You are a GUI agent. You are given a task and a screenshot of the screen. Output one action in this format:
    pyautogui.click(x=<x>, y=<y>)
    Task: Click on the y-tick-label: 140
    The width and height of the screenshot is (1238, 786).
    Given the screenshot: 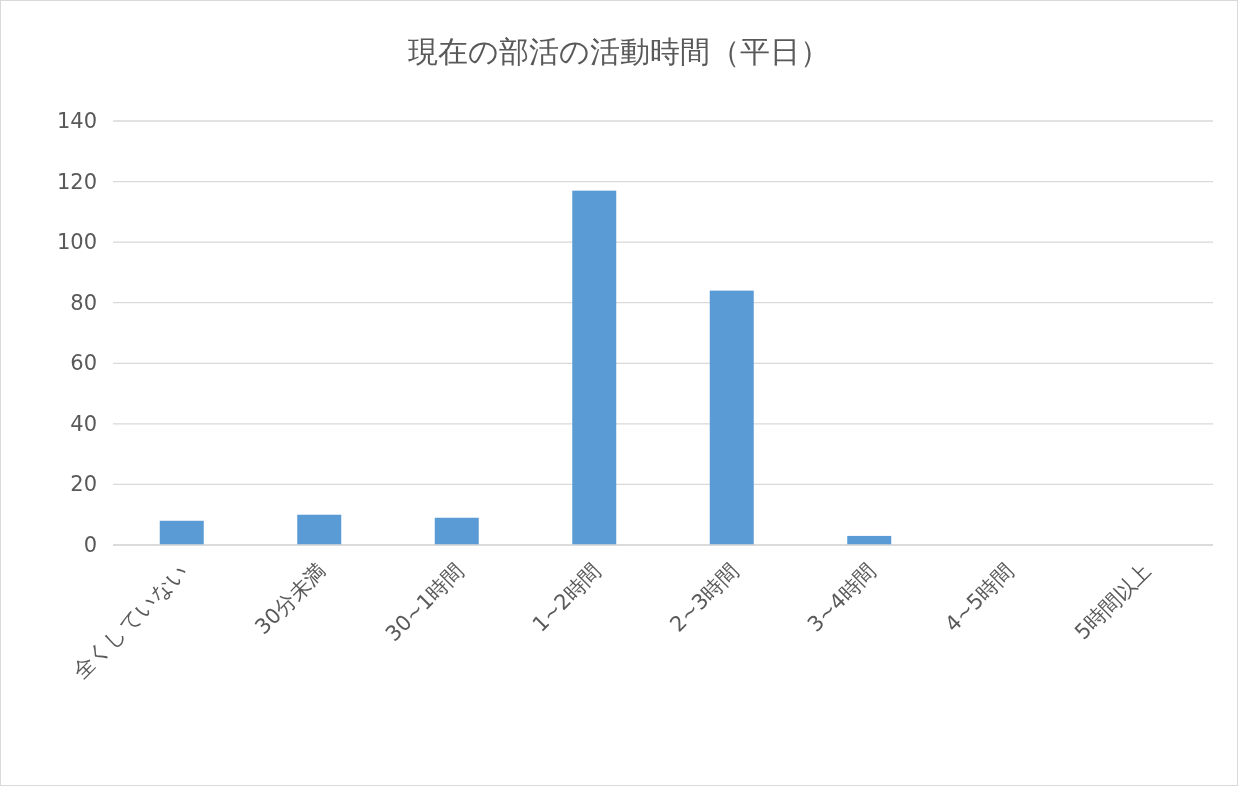 What is the action you would take?
    pyautogui.click(x=76, y=121)
    